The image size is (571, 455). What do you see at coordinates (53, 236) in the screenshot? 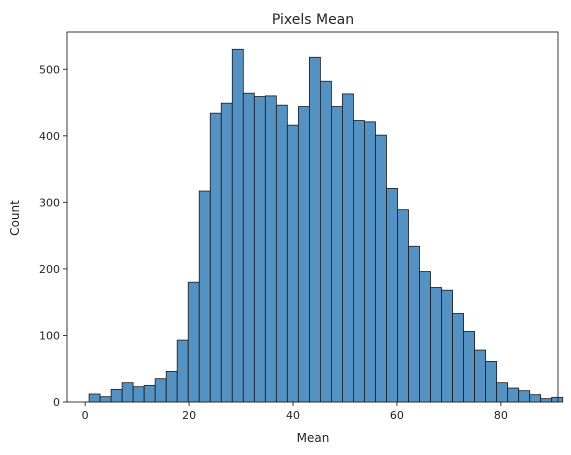
I see `y-axis-ticks: 0 100 200 300 400 500` at bounding box center [53, 236].